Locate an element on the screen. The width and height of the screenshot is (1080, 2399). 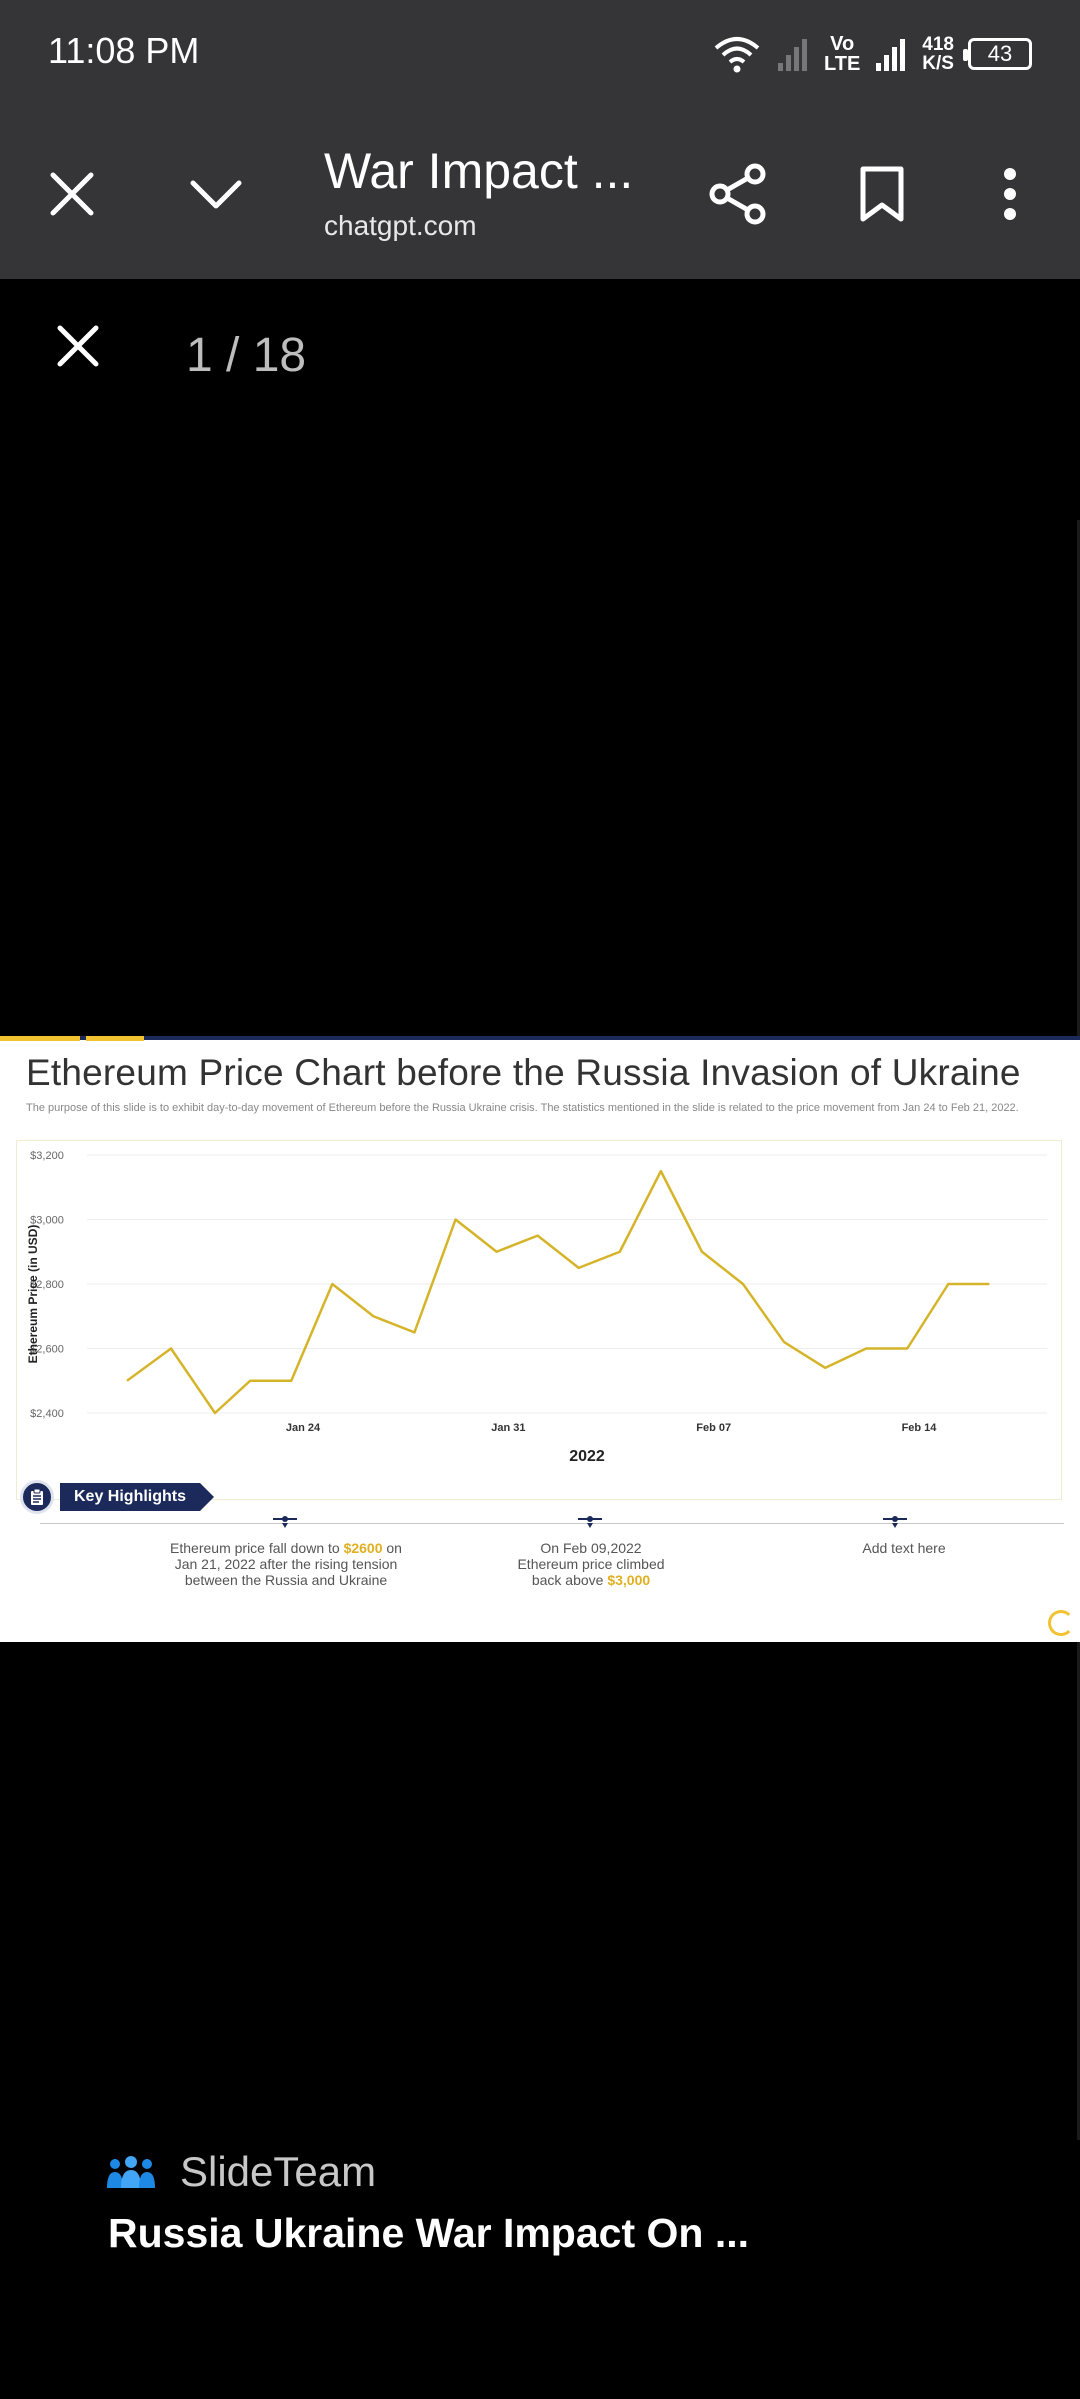
minimize-button is located at coordinates (216, 194).